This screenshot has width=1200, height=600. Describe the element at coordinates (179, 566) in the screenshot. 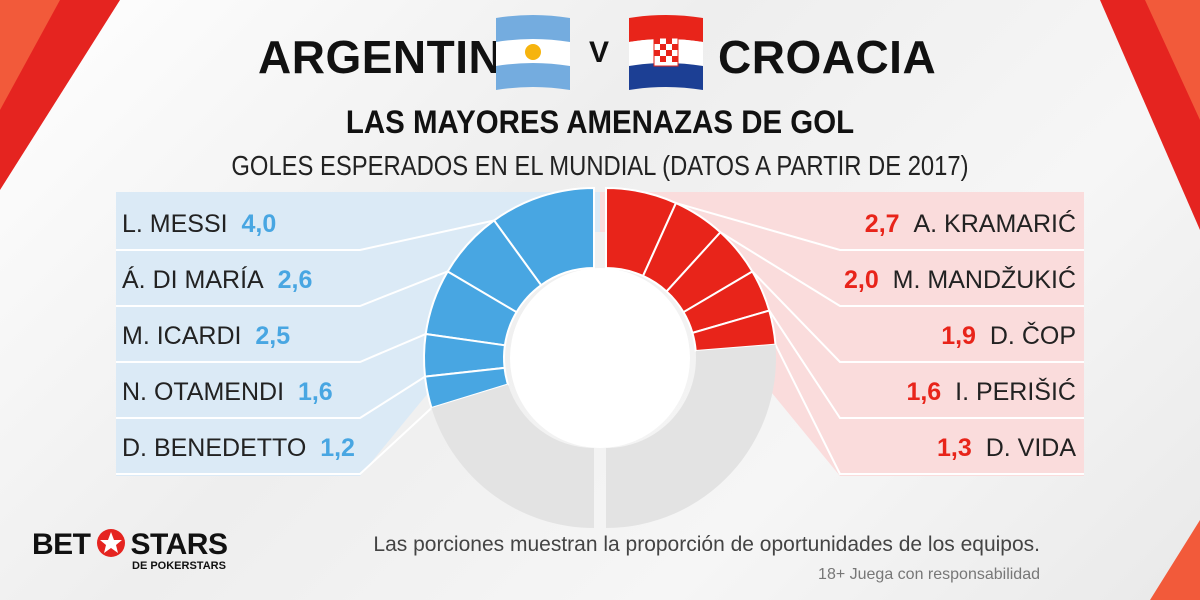

I see `logo-subtitle: DE POKERSTARS` at that location.